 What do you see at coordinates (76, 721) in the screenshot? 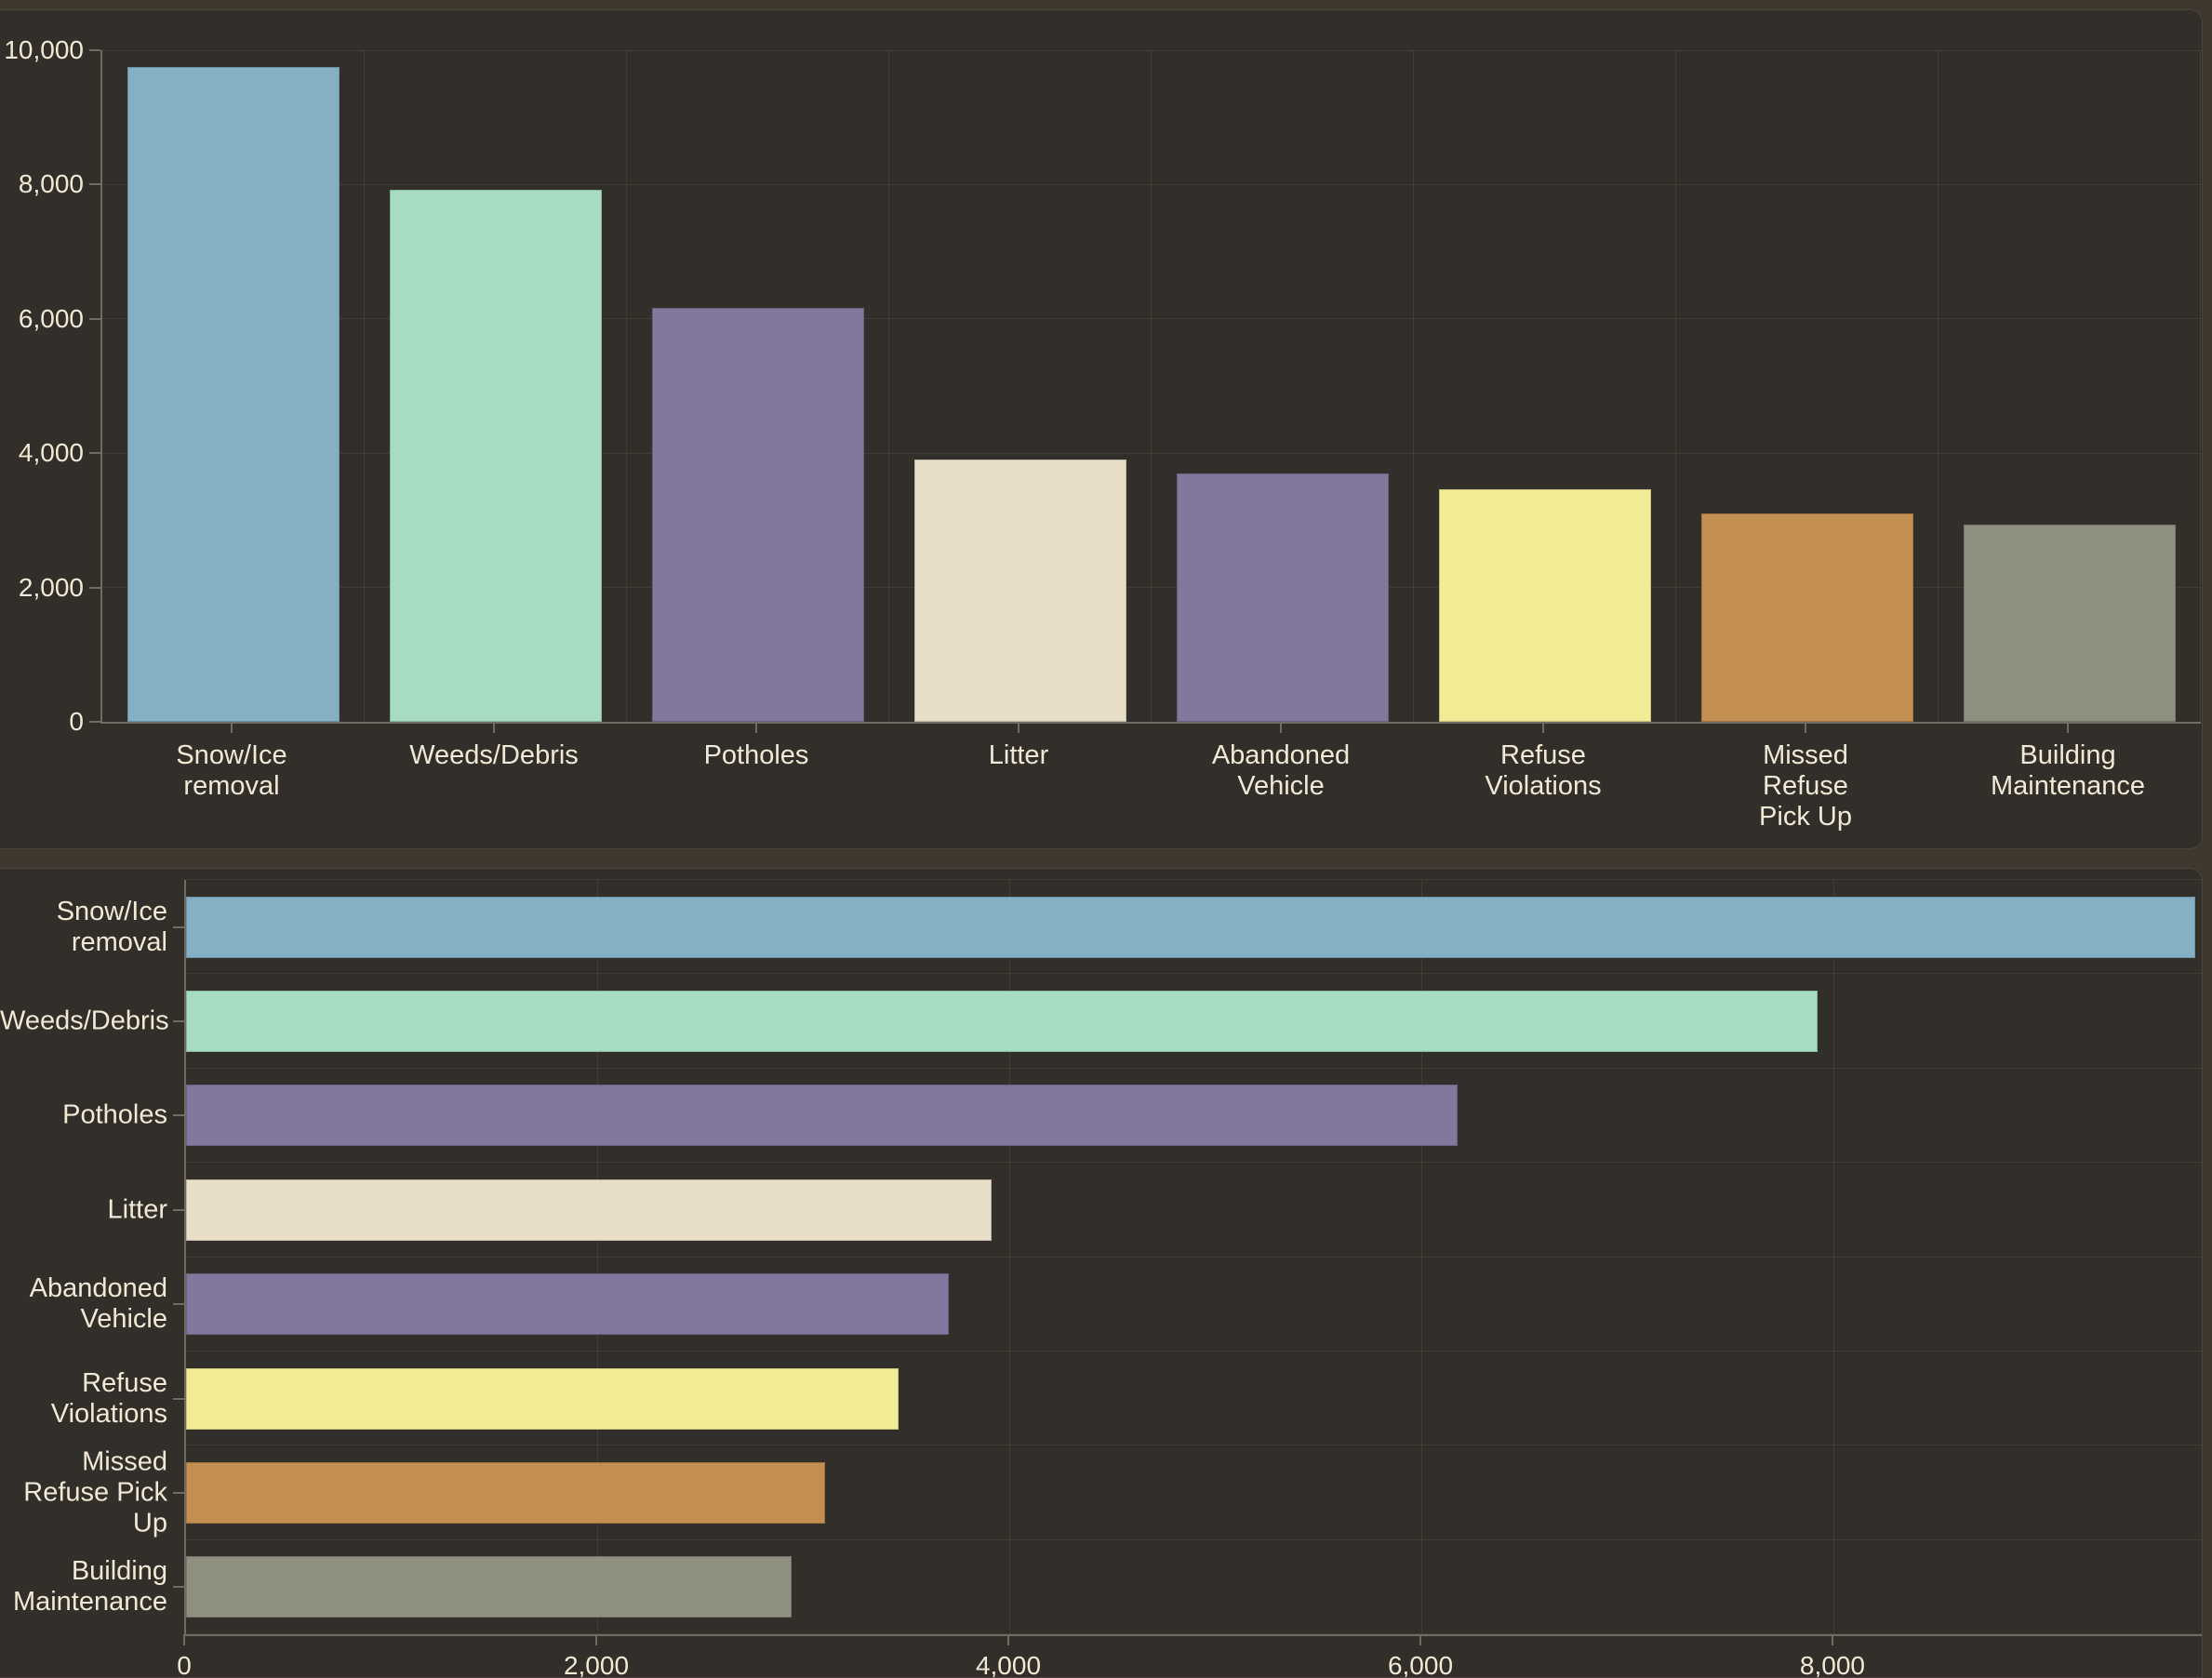
I see `y-axis-tick-label: 0` at bounding box center [76, 721].